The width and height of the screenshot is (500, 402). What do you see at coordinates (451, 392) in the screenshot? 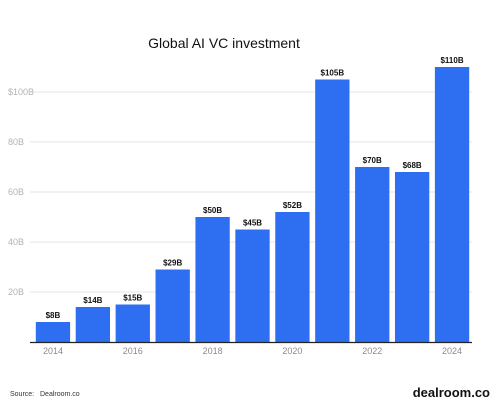
I see `dealroom-logo: dealroom.co` at bounding box center [451, 392].